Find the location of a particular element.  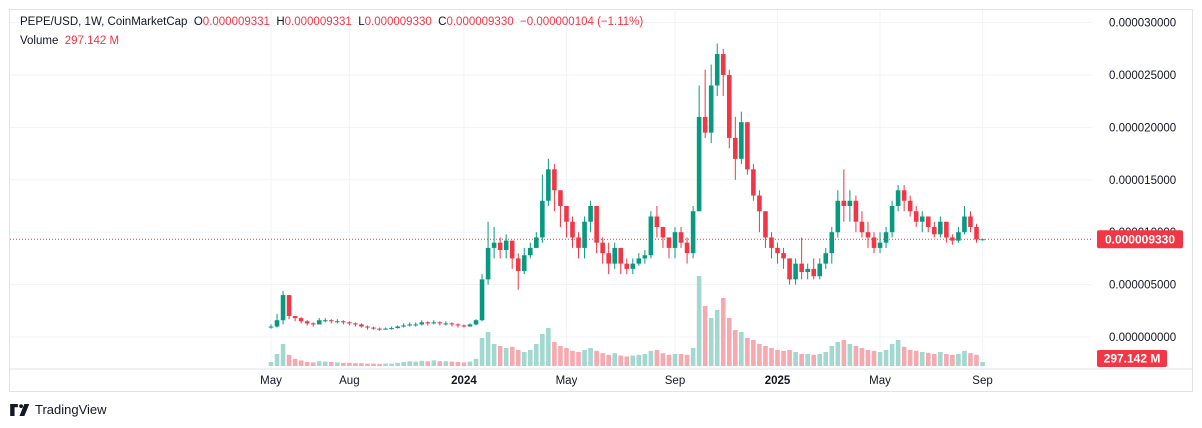

low-label: L is located at coordinates (361, 22).